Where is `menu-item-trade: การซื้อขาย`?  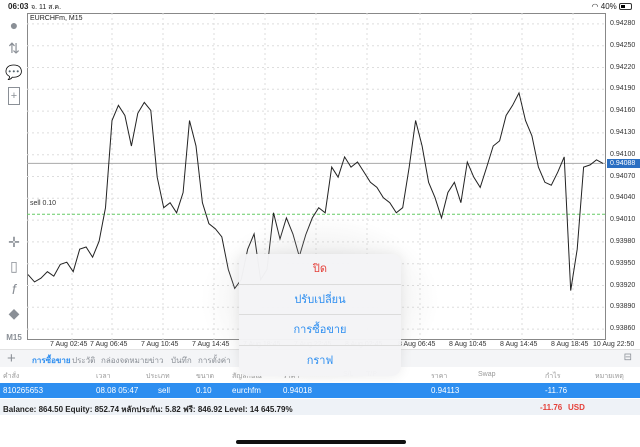 menu-item-trade: การซื้อขาย is located at coordinates (320, 330).